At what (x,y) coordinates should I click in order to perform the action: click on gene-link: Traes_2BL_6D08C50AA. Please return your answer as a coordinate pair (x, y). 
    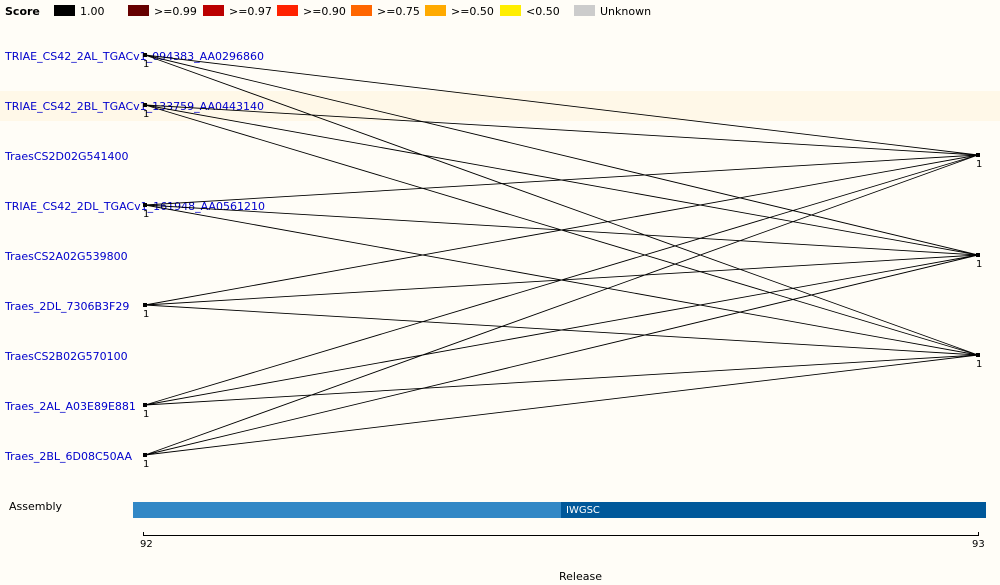
    Looking at the image, I should click on (69, 456).